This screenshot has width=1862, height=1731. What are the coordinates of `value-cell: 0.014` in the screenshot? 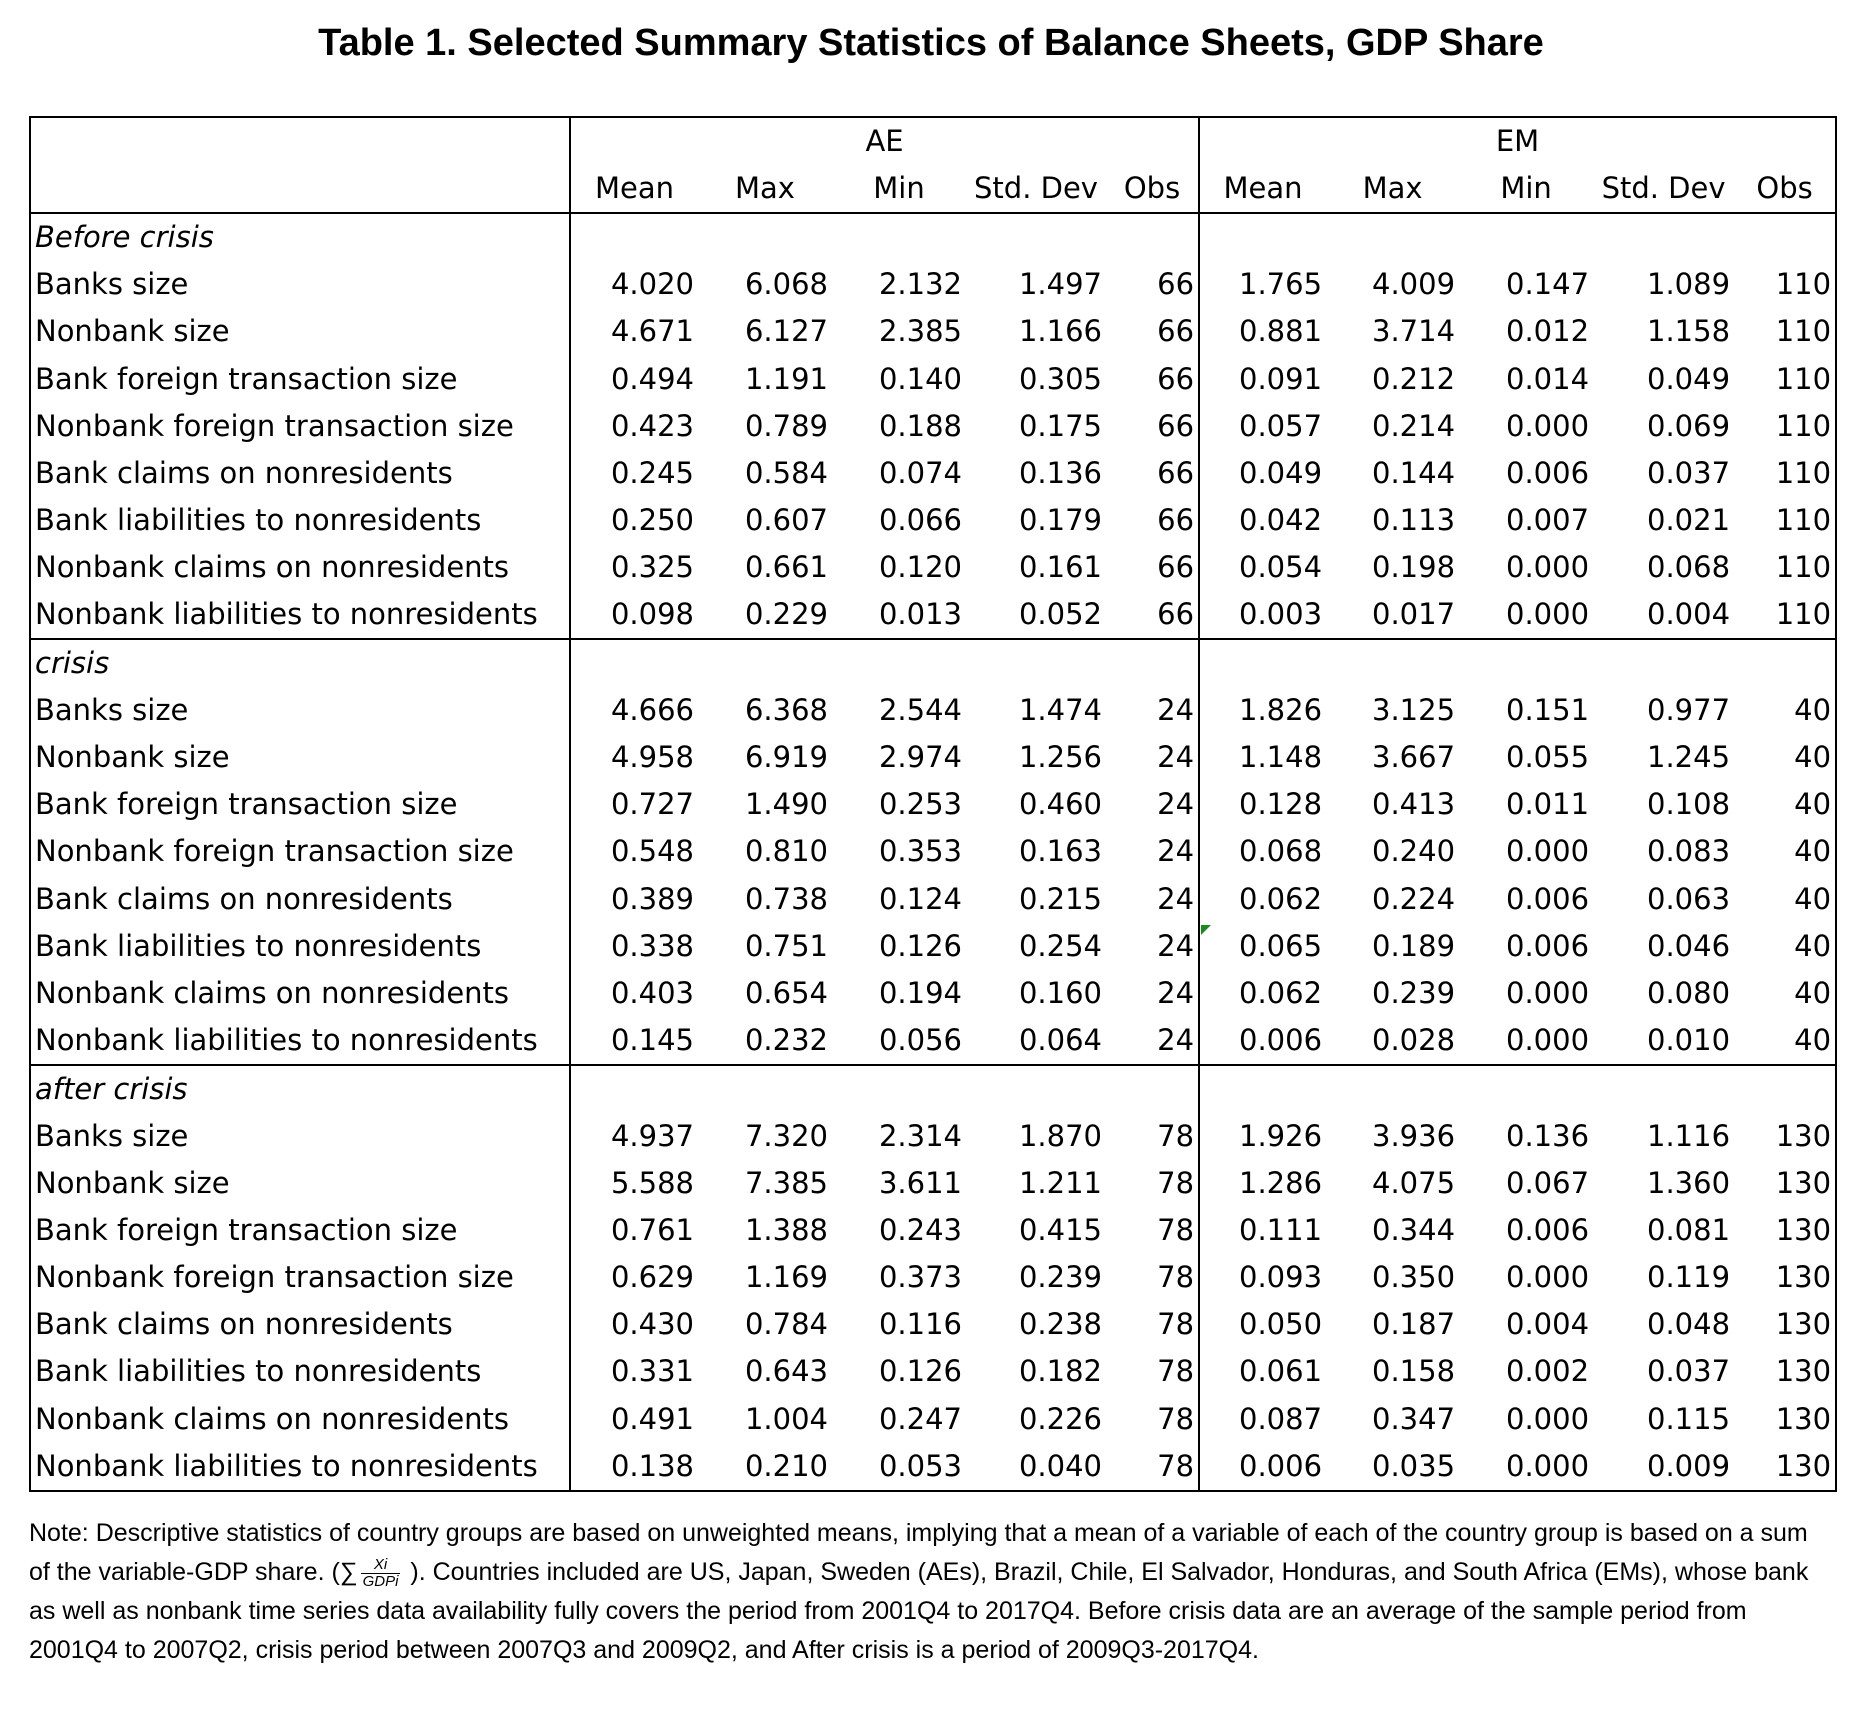 It's located at (1548, 378).